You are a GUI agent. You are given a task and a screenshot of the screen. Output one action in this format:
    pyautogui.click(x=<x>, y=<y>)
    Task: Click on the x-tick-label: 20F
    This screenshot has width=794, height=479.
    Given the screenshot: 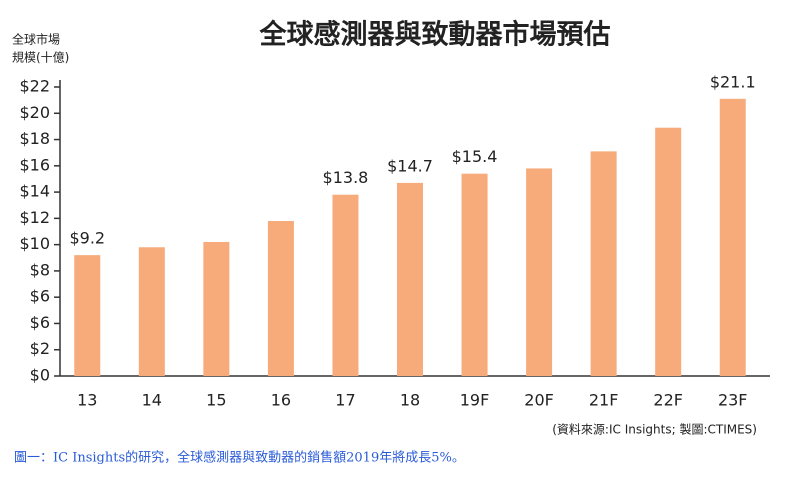 What is the action you would take?
    pyautogui.click(x=539, y=400)
    